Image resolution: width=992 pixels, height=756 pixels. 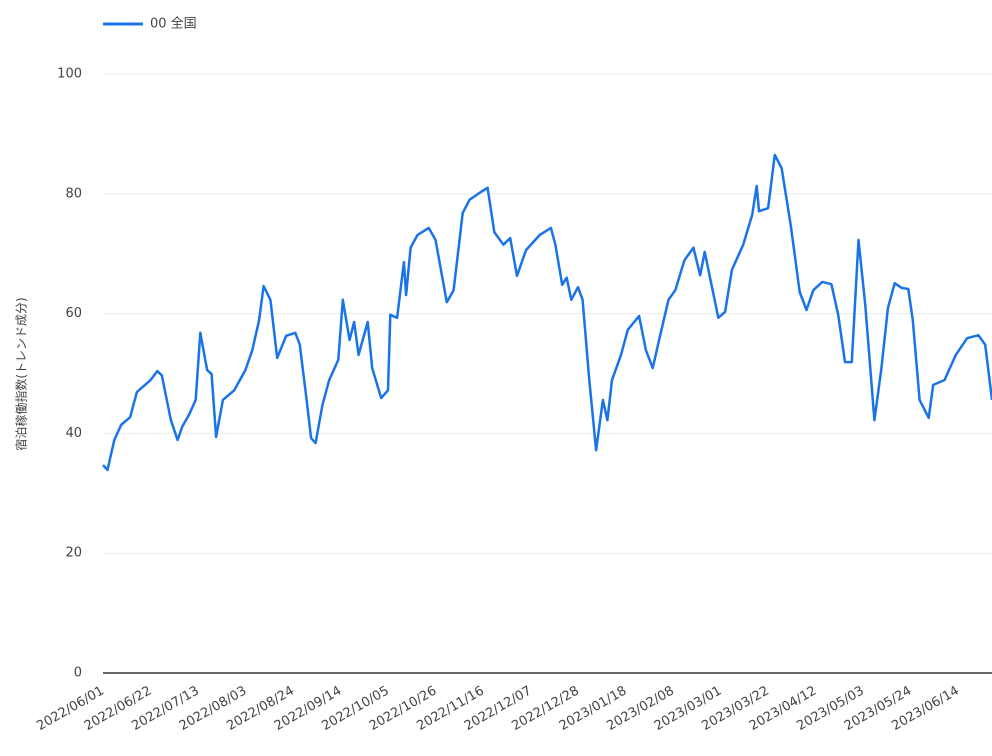 What do you see at coordinates (69, 74) in the screenshot?
I see `y-tick-label: 100` at bounding box center [69, 74].